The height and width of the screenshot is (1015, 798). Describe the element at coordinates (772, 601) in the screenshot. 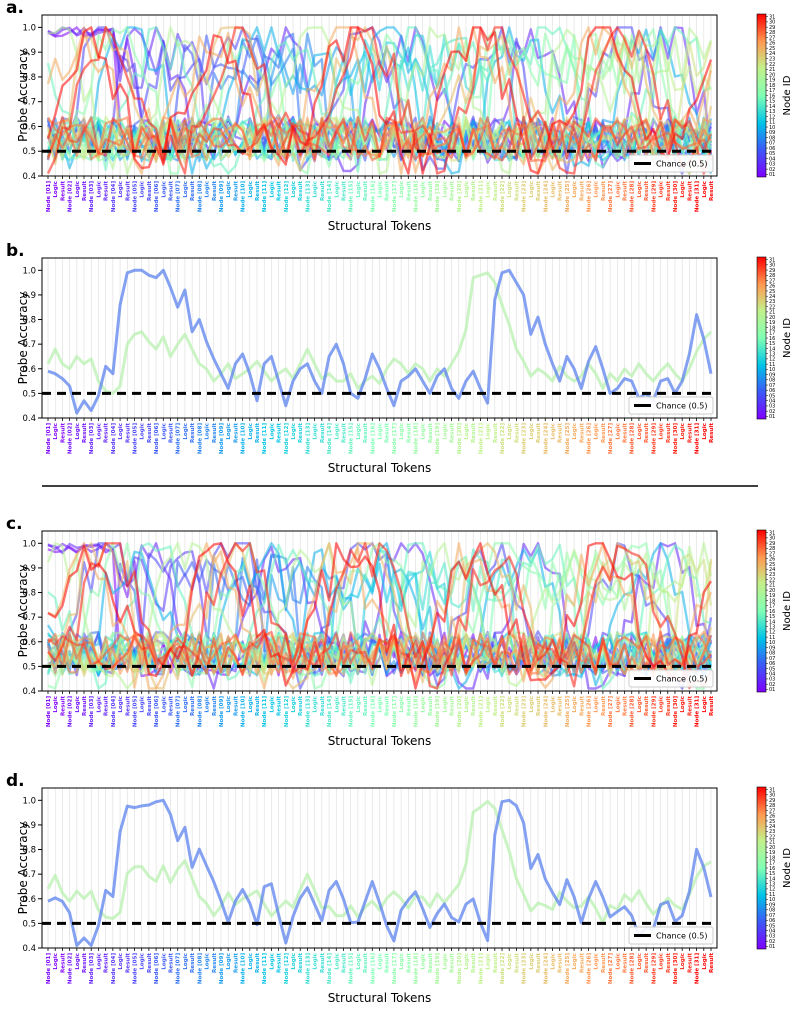

I see `colorbar-tick-label: 18` at that location.